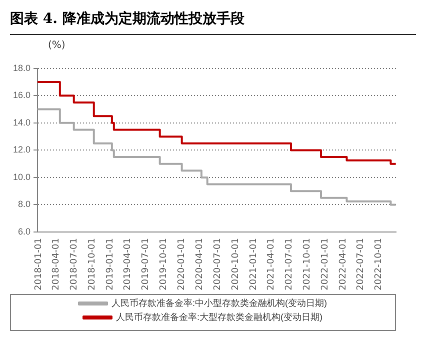 The height and width of the screenshot is (340, 426). Describe the element at coordinates (21, 177) in the screenshot. I see `y-tick-label: 10.0` at that location.